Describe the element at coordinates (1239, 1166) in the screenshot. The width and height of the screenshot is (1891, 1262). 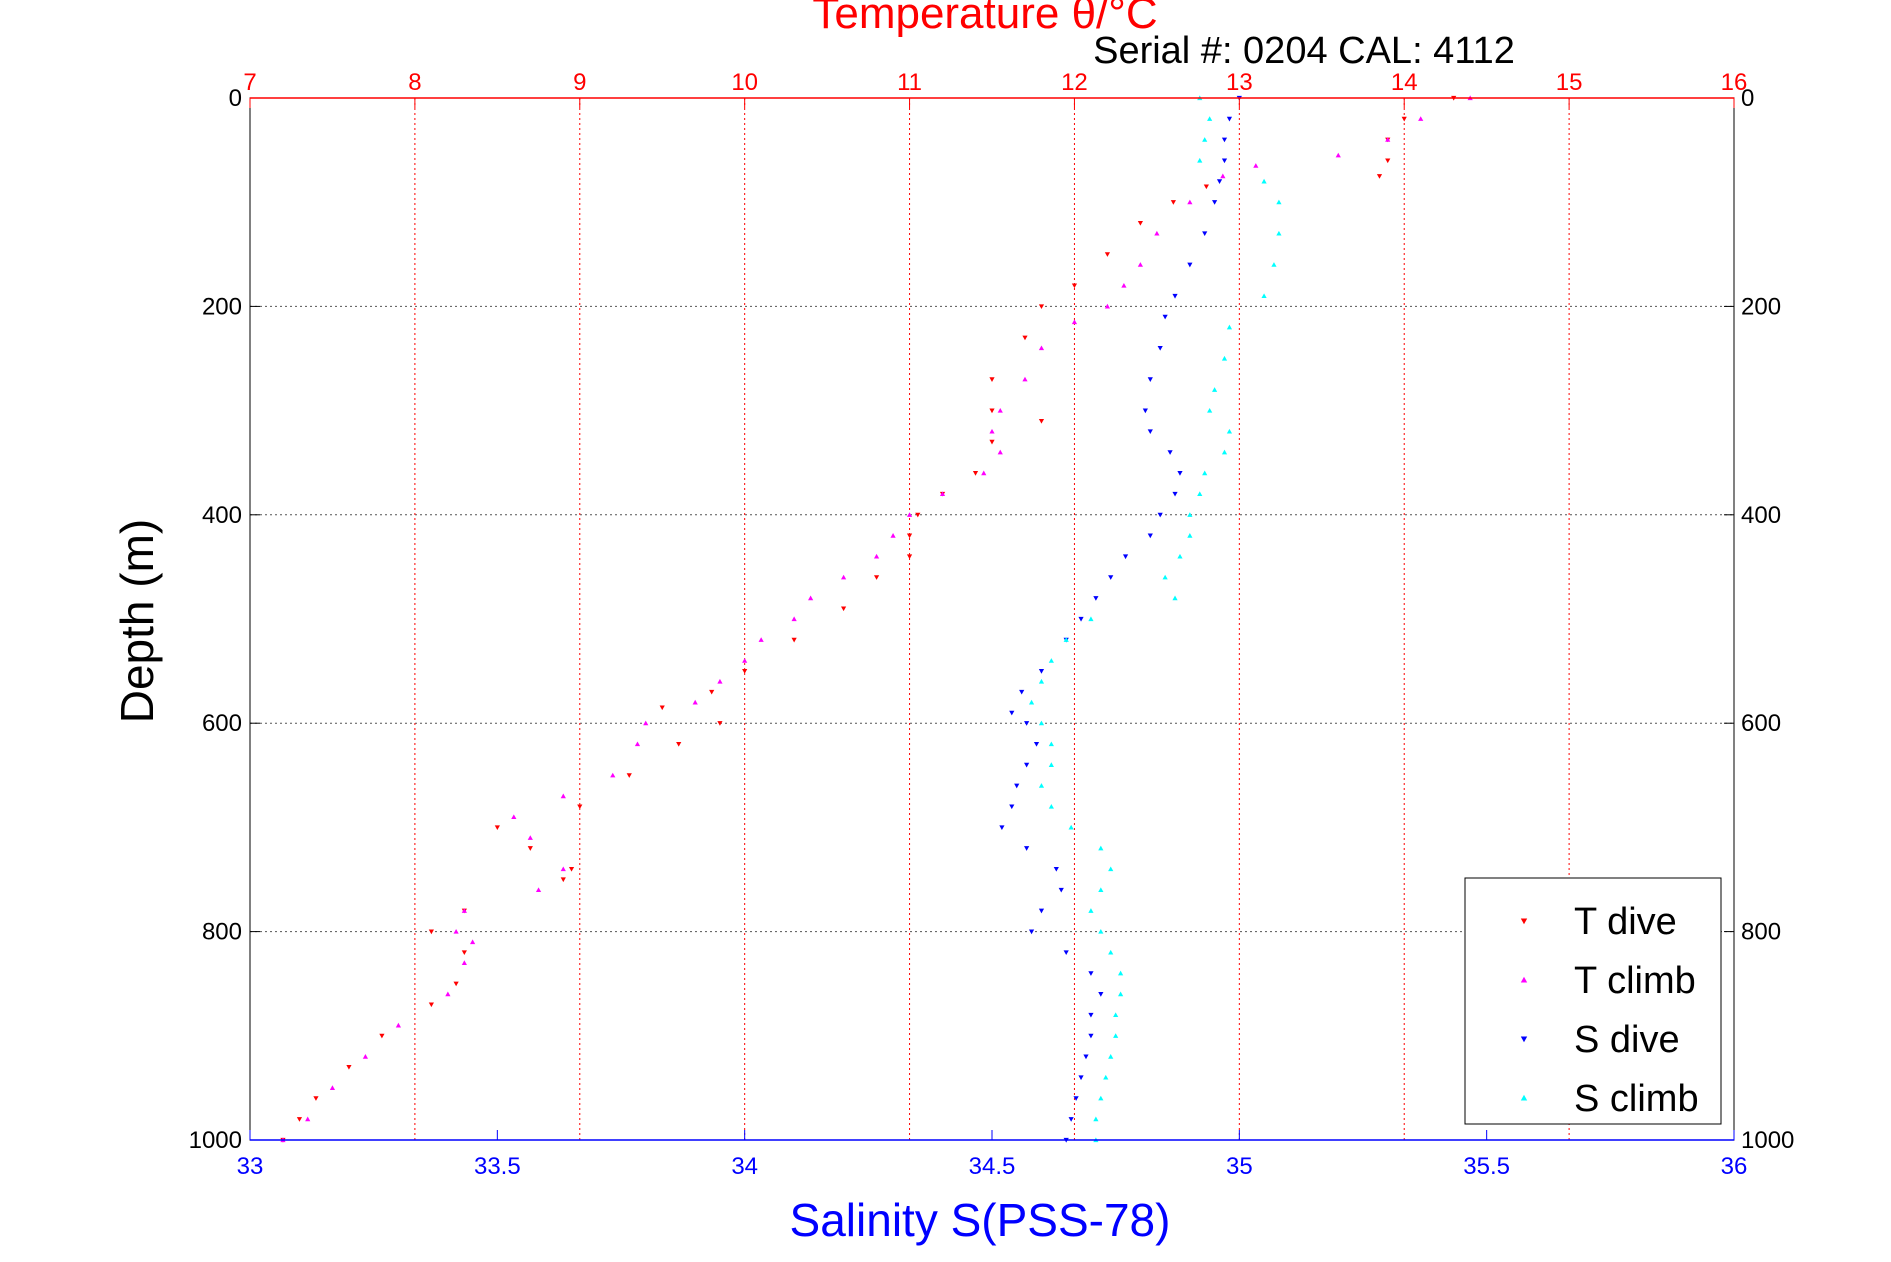
I see `salinity-tick-label: 35` at that location.